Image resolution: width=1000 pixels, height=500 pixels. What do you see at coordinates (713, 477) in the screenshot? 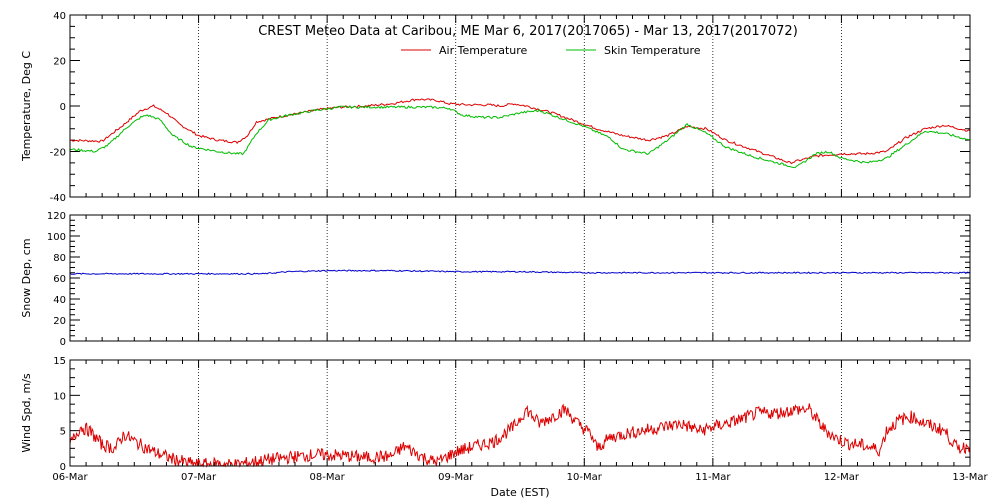
I see `x-tick-label: 11-Mar` at bounding box center [713, 477].